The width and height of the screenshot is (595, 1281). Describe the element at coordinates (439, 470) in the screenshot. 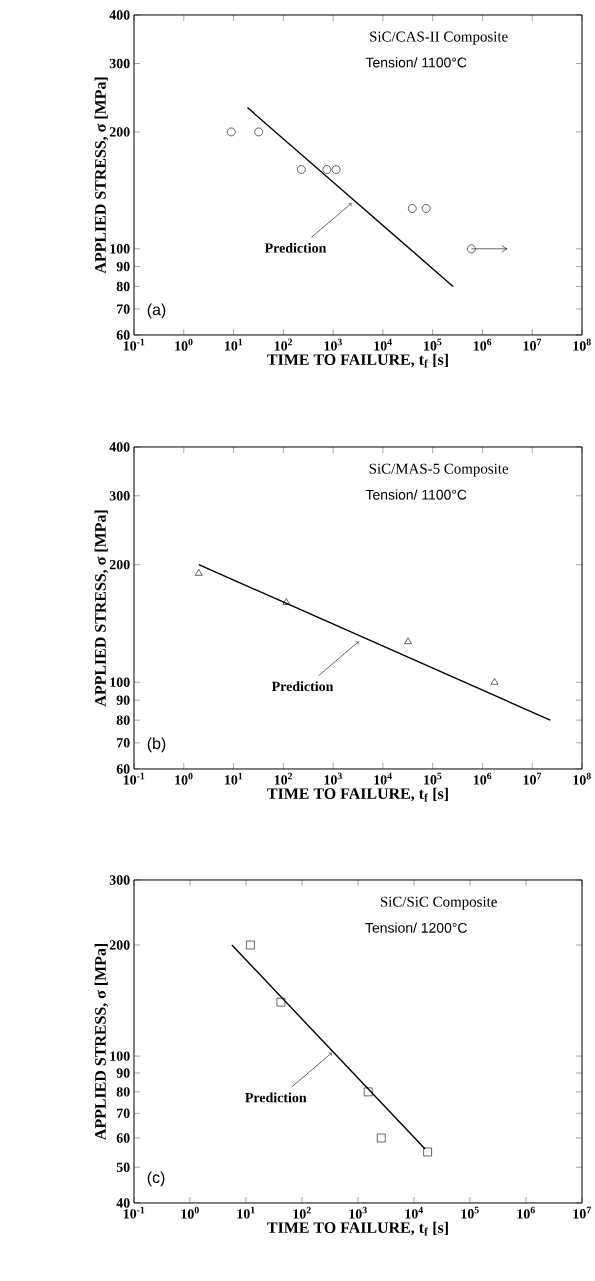

I see `text: SiC/MAS-5 Composite` at that location.